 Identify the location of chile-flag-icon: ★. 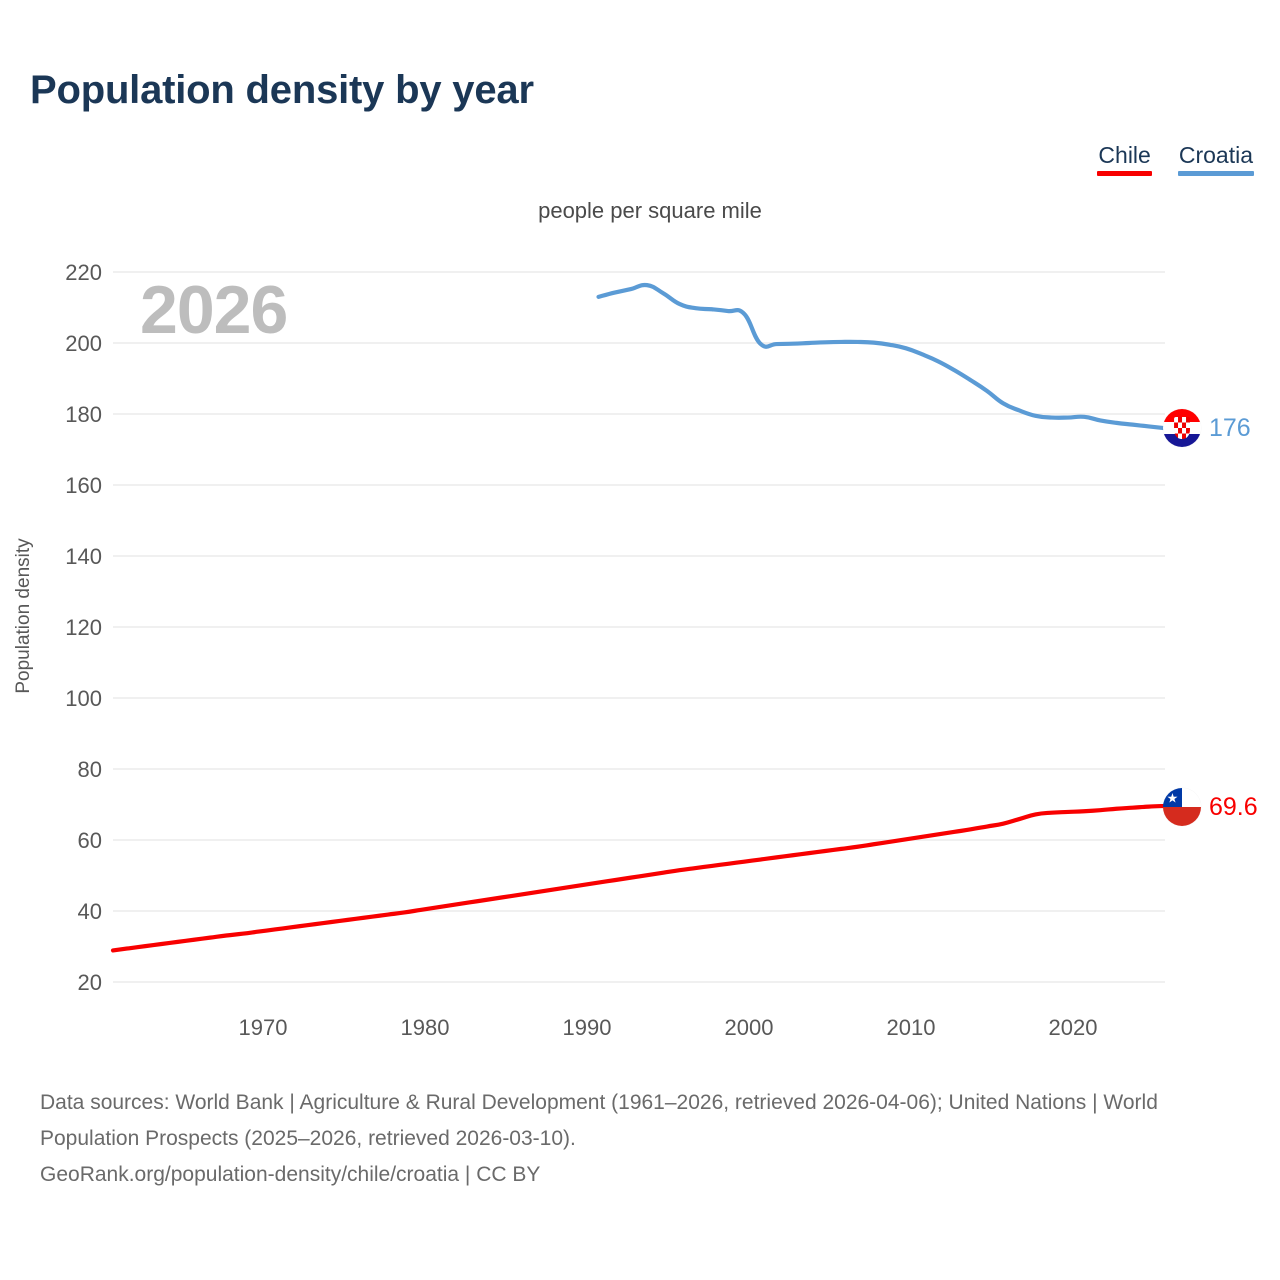
(1182, 807).